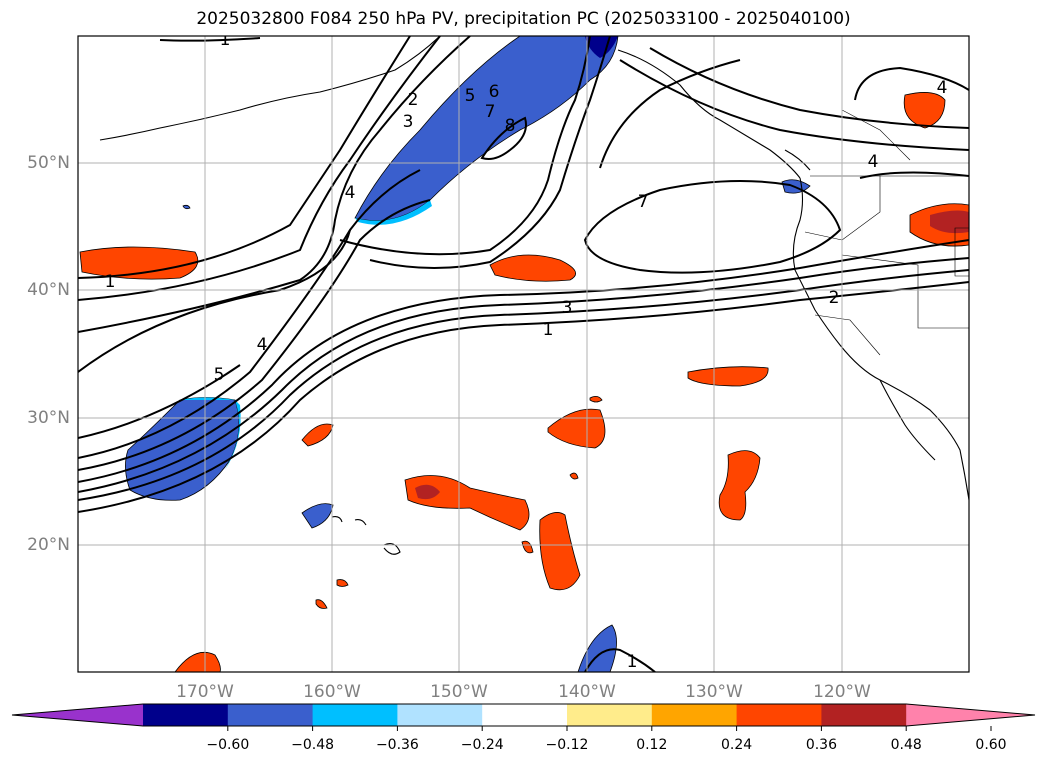  What do you see at coordinates (219, 375) in the screenshot?
I see `contour-label: 5` at bounding box center [219, 375].